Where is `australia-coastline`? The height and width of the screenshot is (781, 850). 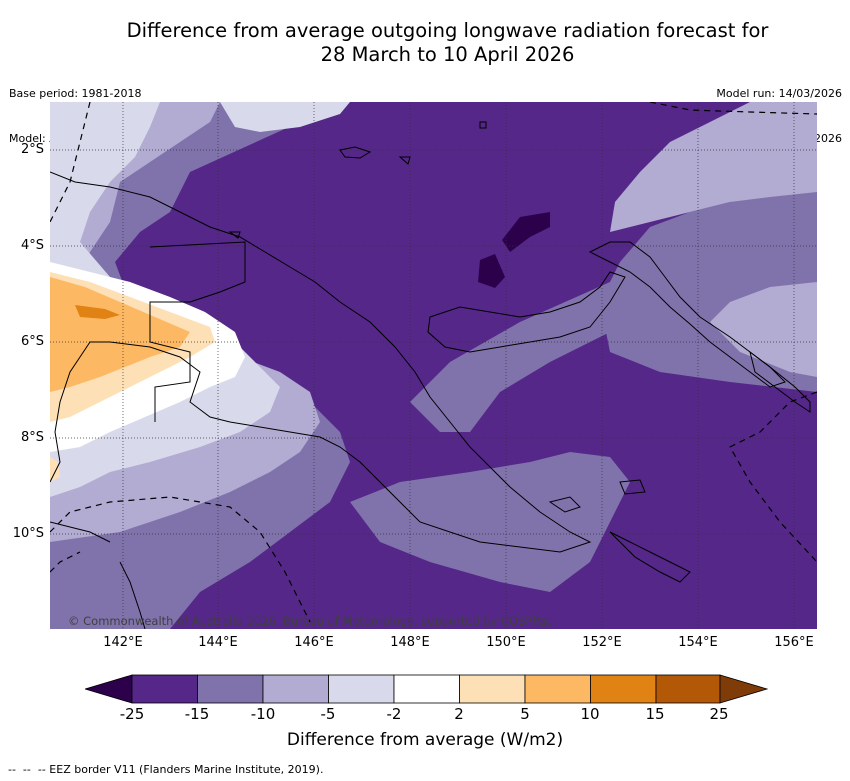 australia-coastline is located at coordinates (98, 575).